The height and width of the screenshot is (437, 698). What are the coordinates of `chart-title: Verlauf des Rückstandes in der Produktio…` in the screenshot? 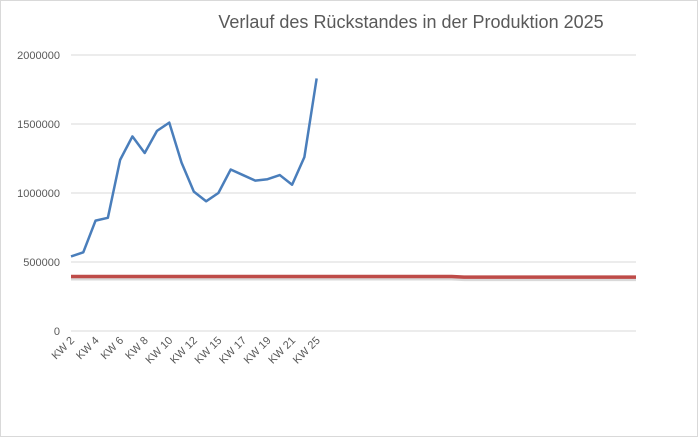 It's located at (410, 22).